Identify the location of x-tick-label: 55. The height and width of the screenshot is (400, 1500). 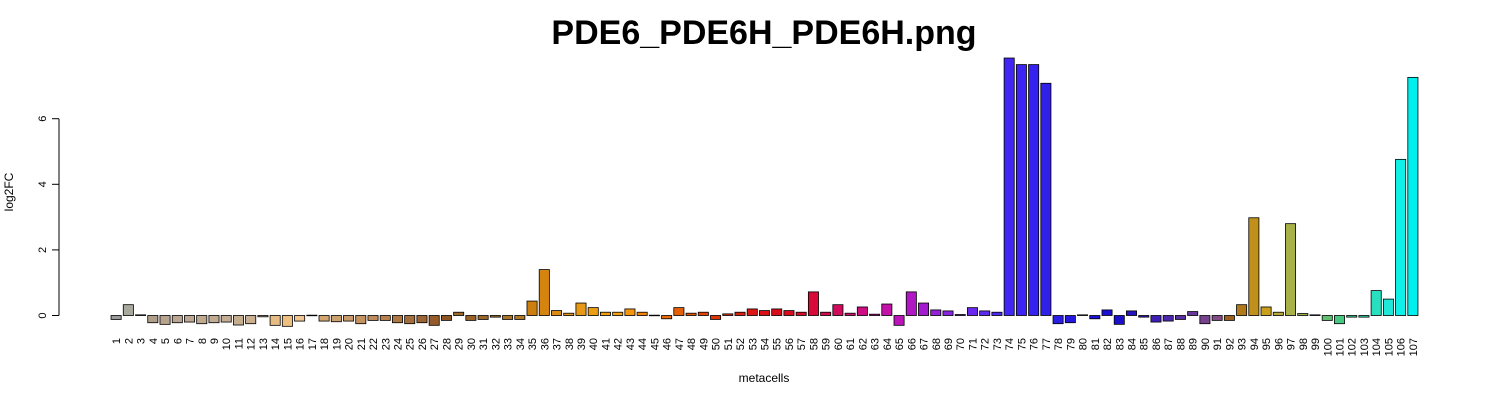
(778, 344).